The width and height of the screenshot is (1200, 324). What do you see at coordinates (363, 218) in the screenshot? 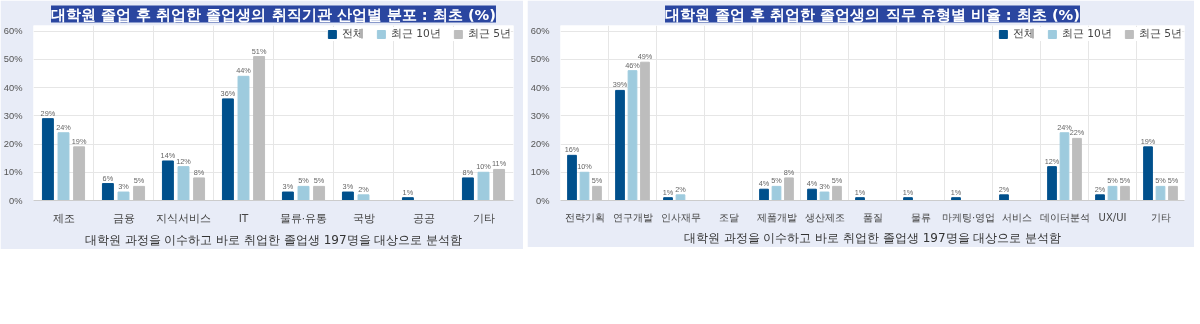
I see `x-tick-label: 국방` at bounding box center [363, 218].